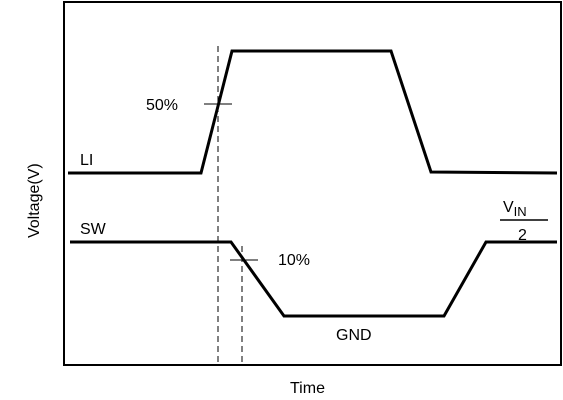  I want to click on sw-threshold-label: 10%, so click(294, 260).